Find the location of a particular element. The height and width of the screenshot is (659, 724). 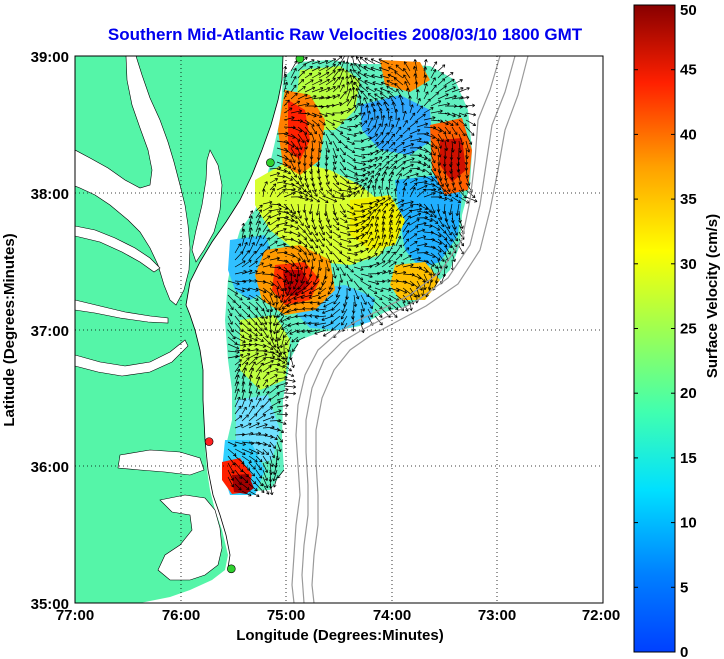

x-tick-label: 73:00 is located at coordinates (497, 615).